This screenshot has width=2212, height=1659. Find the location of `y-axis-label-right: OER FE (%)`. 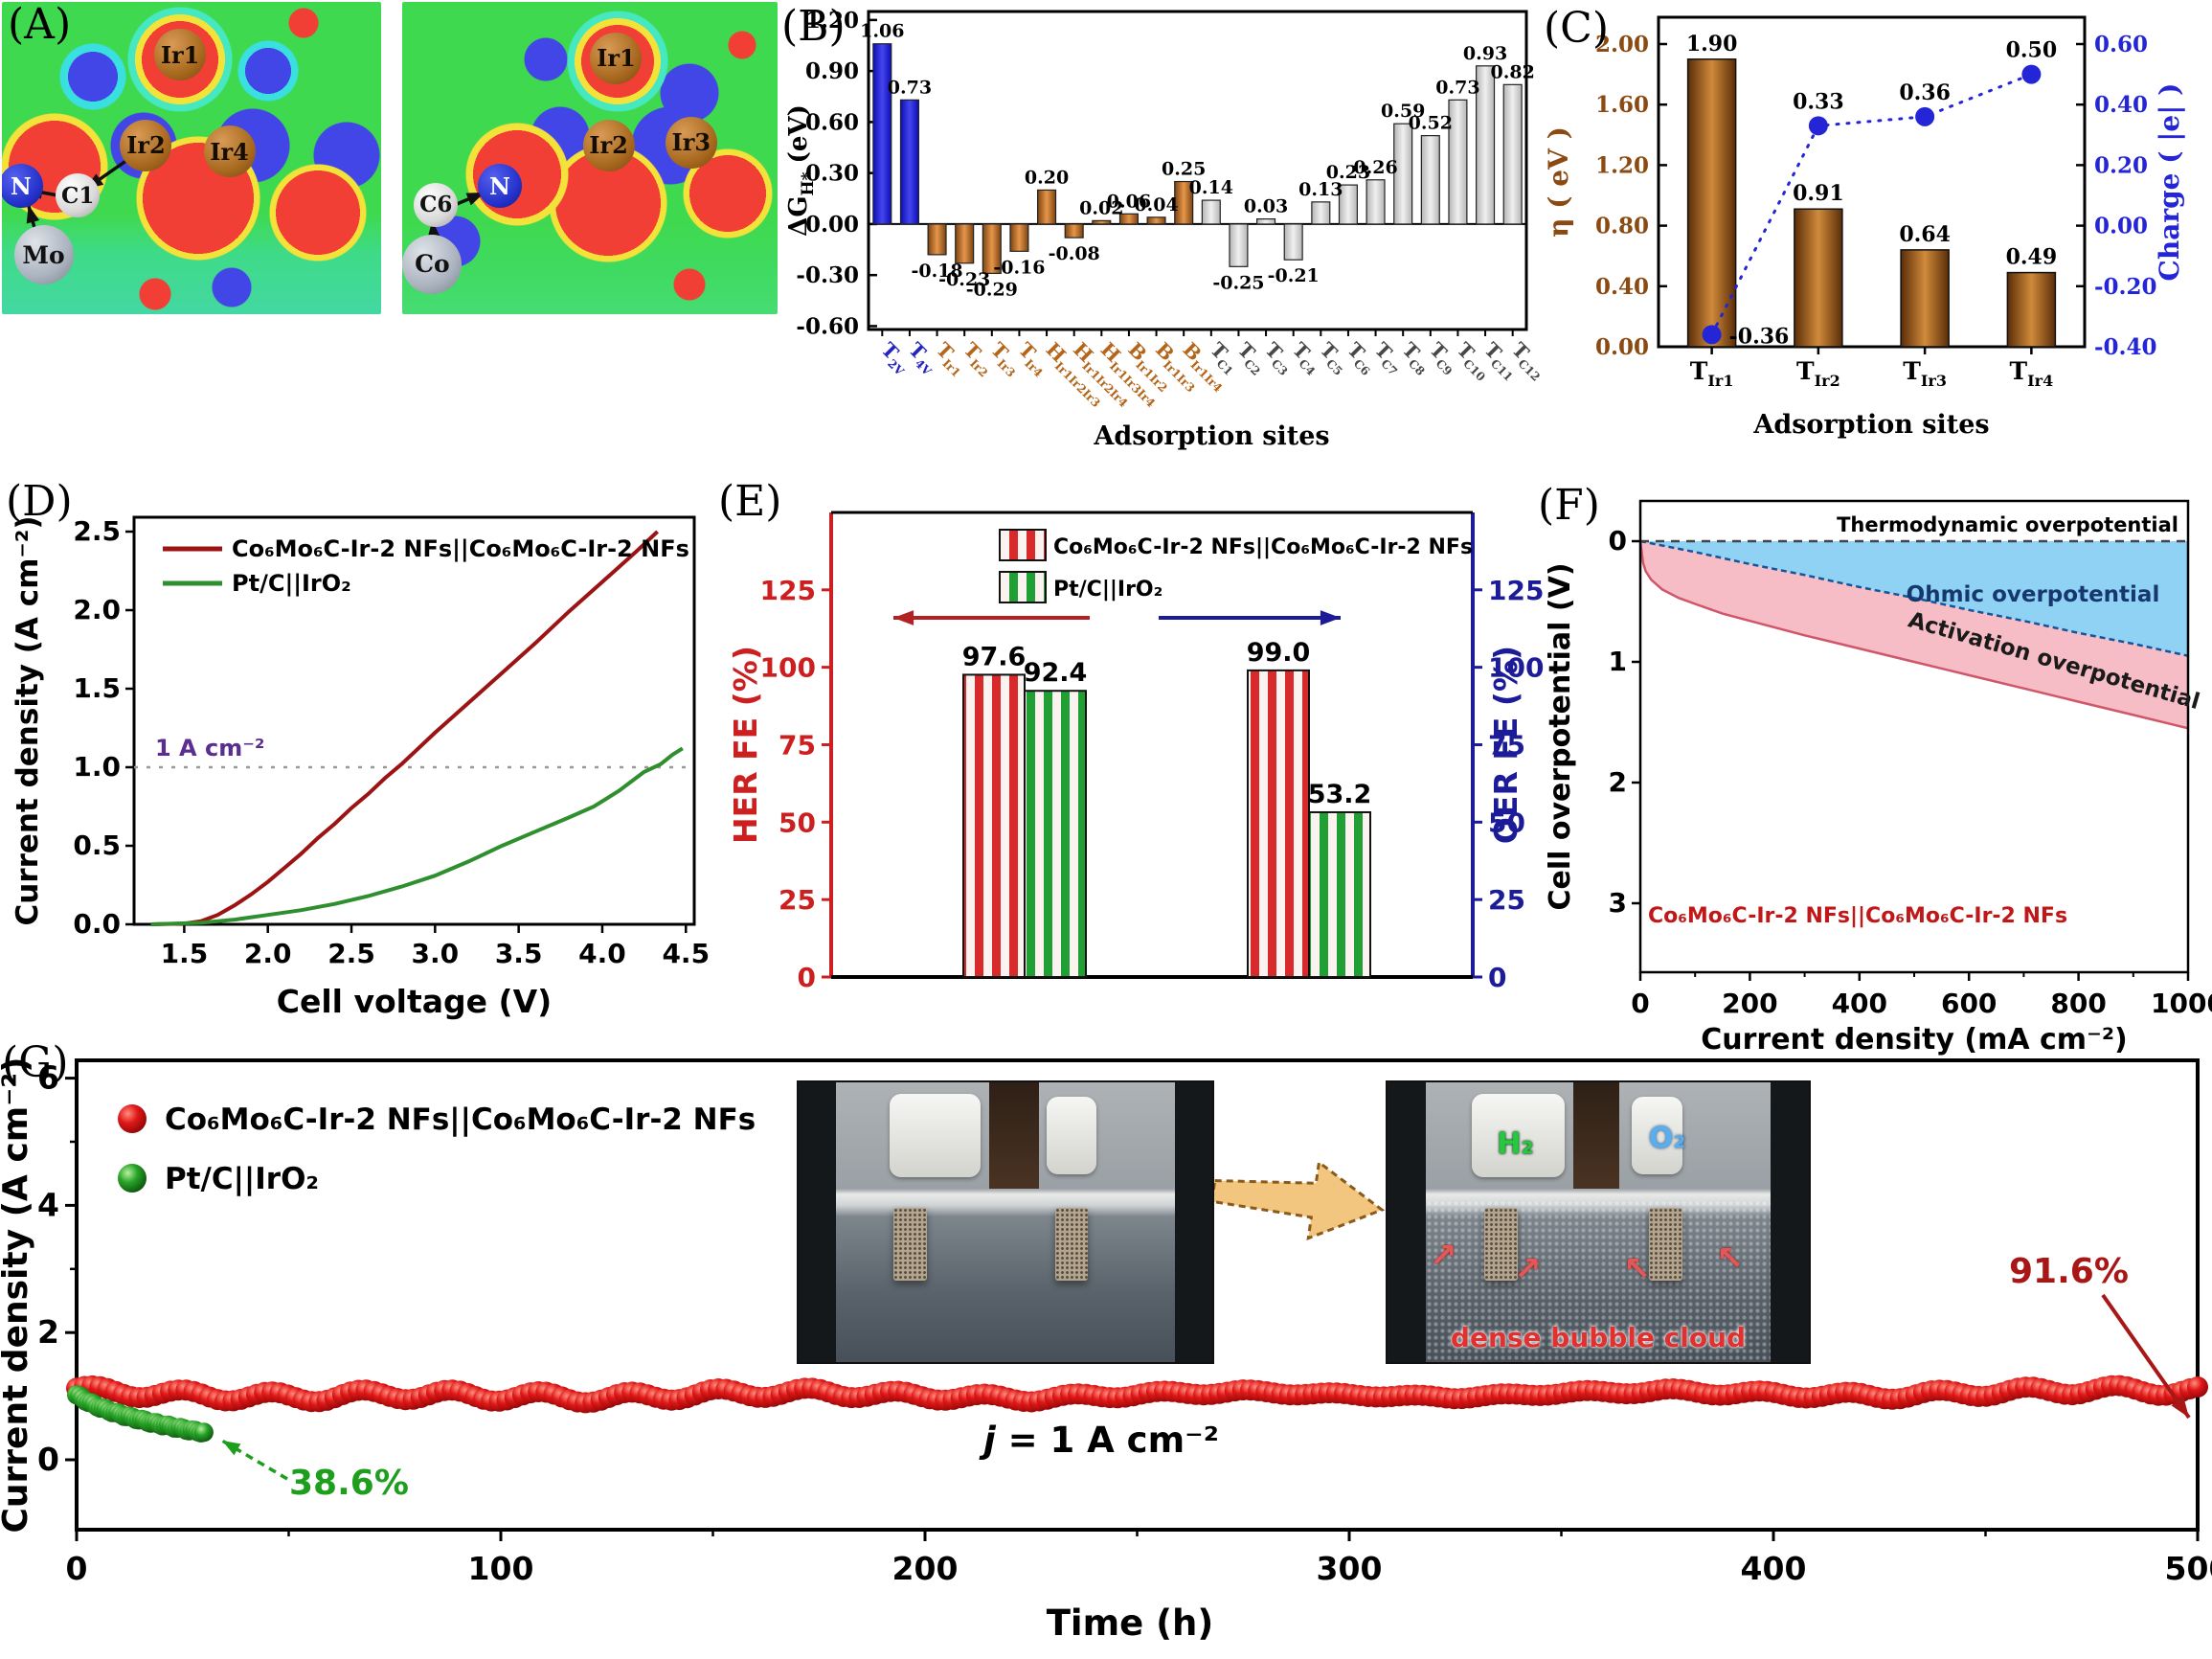

y-axis-label-right: OER FE (%) is located at coordinates (1505, 745).